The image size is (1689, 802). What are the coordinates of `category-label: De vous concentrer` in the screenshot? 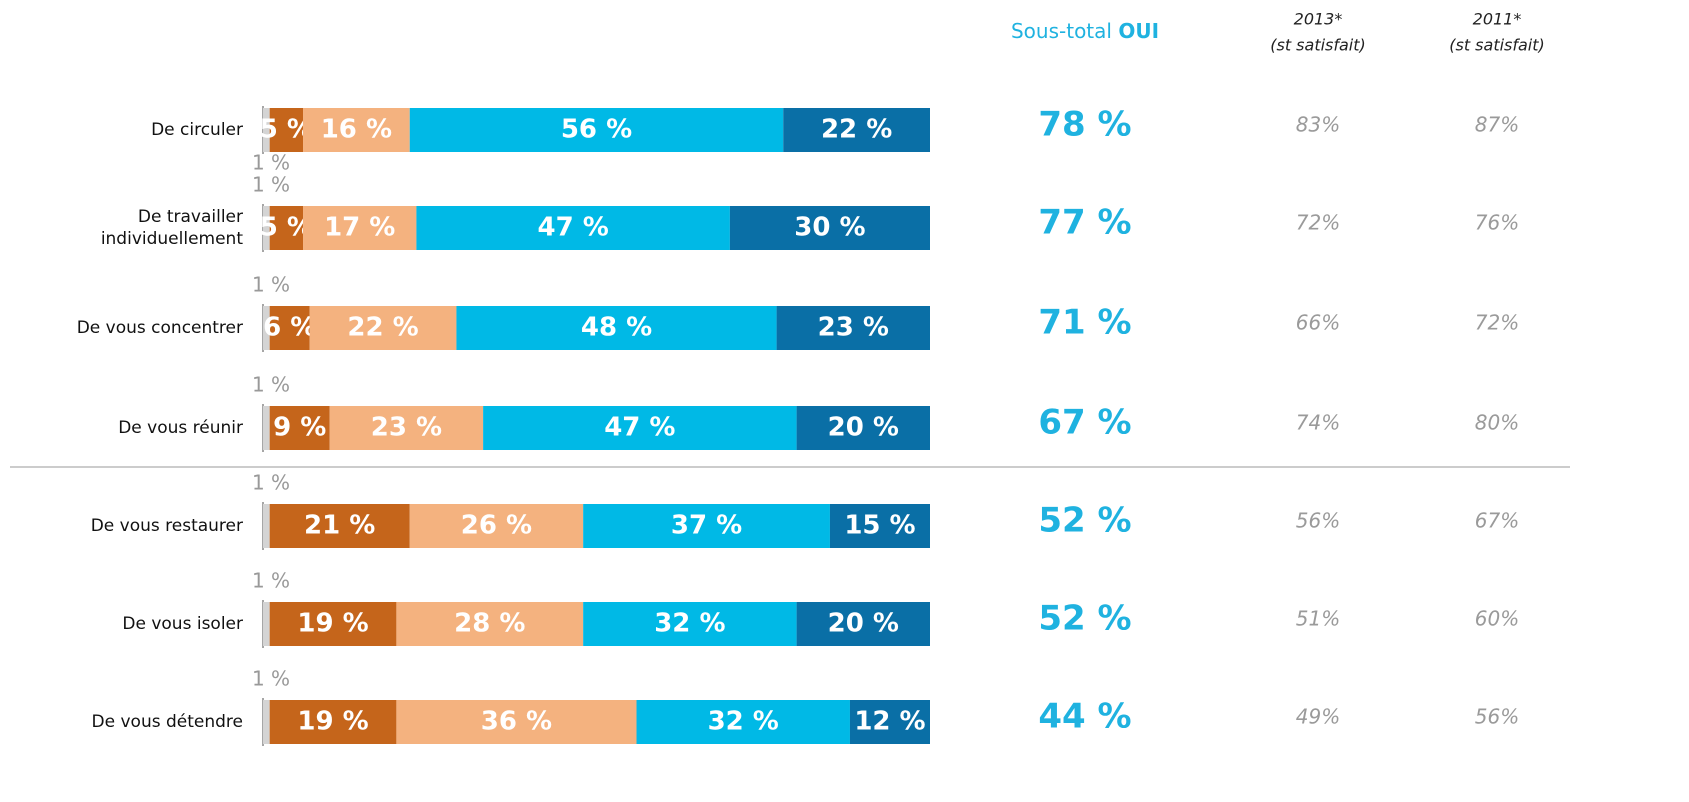 It's located at (159, 328).